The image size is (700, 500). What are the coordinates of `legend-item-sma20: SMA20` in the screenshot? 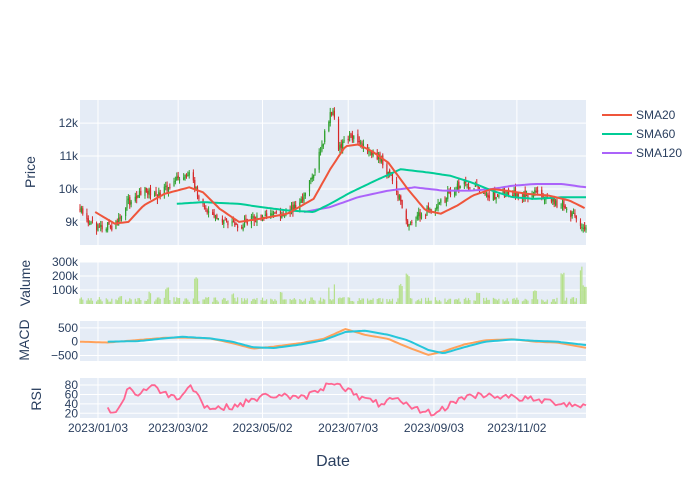 It's located at (639, 115).